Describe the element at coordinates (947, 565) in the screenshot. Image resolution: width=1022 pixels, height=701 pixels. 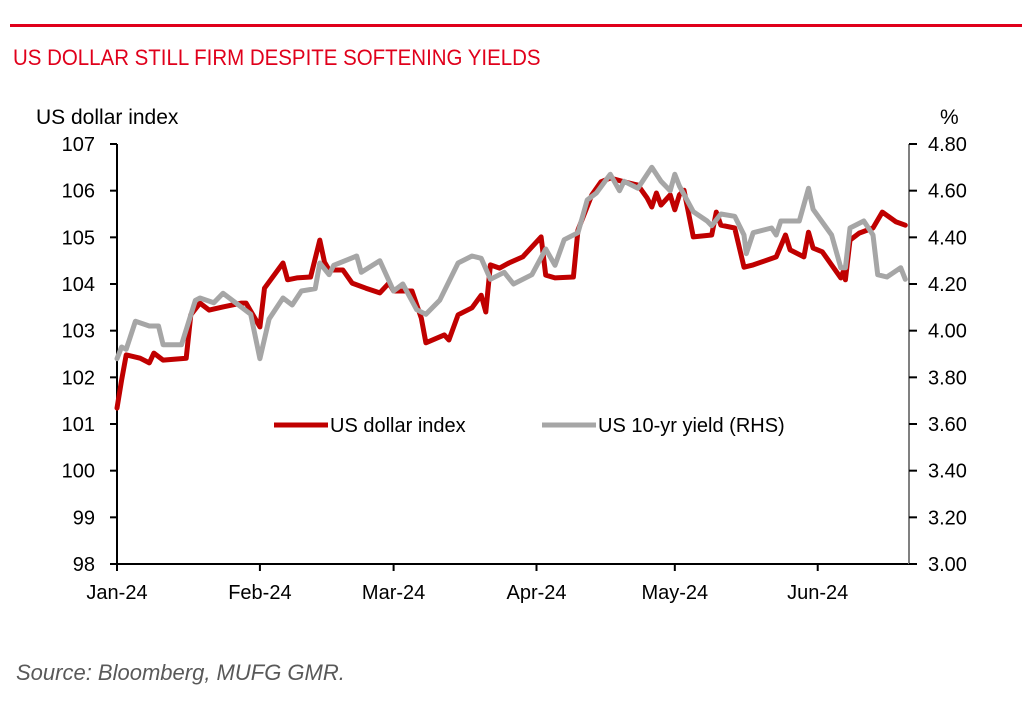
I see `right-axis-tick-label: 3.00` at that location.